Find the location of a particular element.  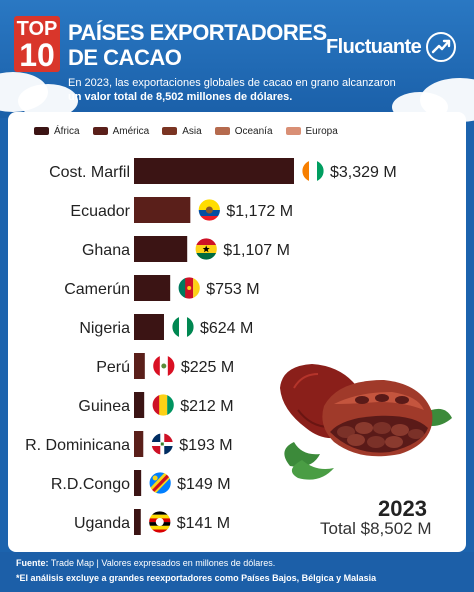

value-label: $193 M is located at coordinates (205, 445).